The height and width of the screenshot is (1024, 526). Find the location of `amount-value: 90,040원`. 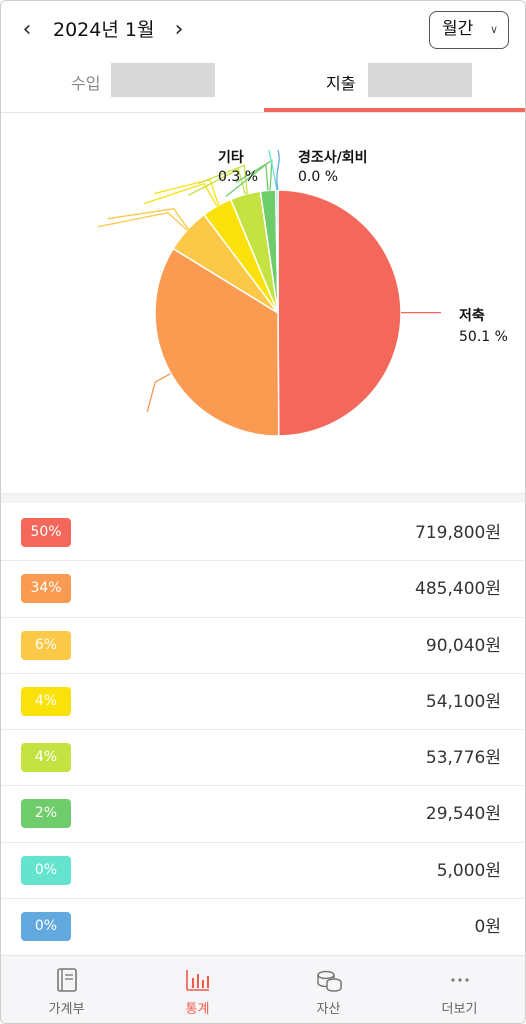

amount-value: 90,040원 is located at coordinates (463, 645).